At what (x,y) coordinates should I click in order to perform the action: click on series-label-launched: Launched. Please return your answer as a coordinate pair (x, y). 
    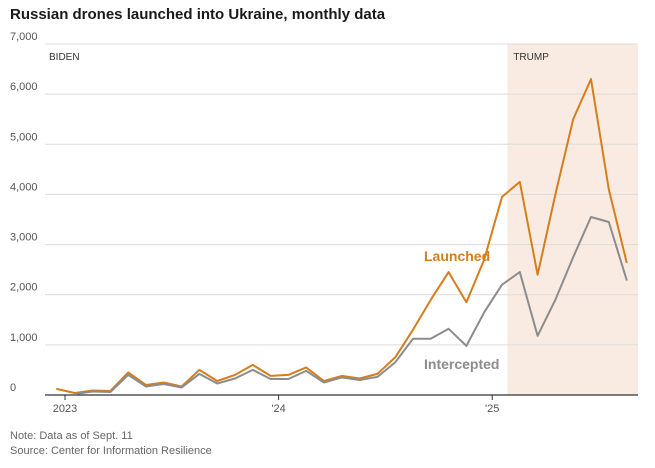
    Looking at the image, I should click on (457, 256).